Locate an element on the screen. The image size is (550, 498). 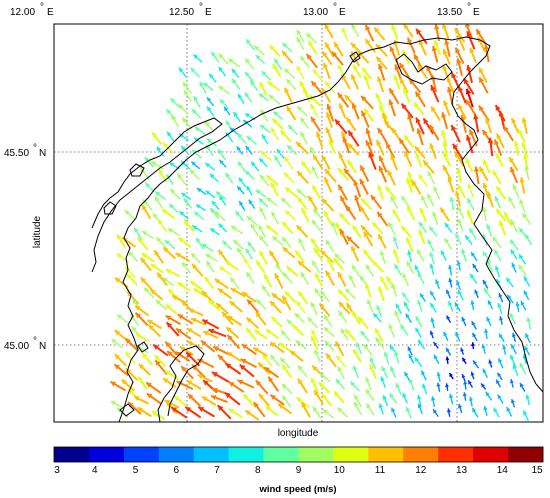
lon-tick-hemi: E is located at coordinates (208, 12).